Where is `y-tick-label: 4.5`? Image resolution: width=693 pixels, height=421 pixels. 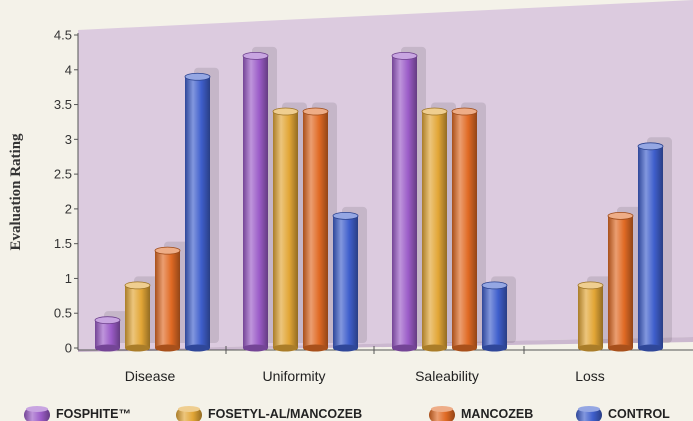 y-tick-label: 4.5 is located at coordinates (63, 35).